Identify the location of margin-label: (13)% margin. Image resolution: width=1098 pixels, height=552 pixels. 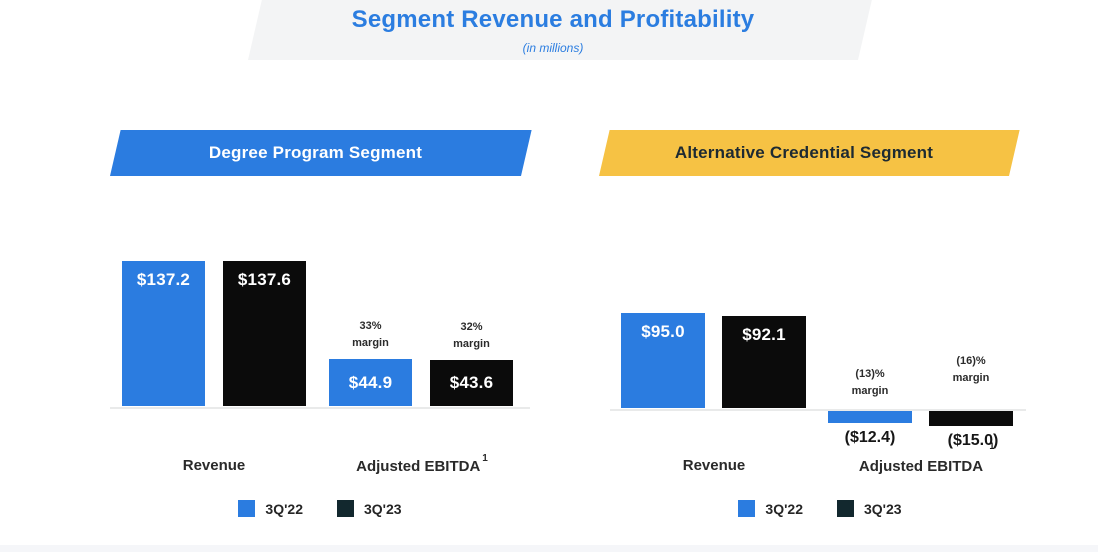
(870, 382).